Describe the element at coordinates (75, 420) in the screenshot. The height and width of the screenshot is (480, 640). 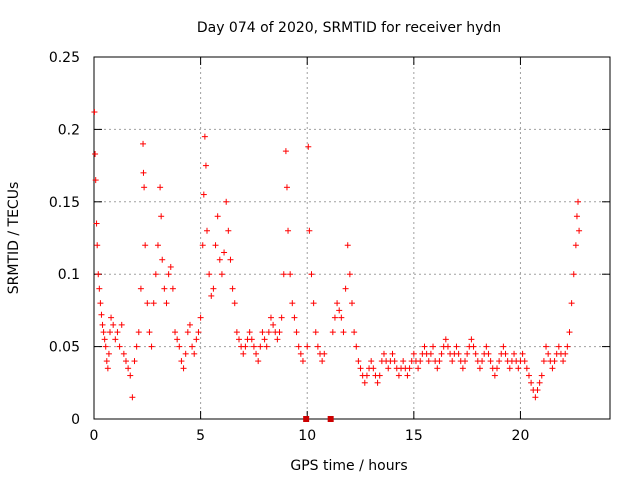
I see `y-tick-label: 0` at that location.